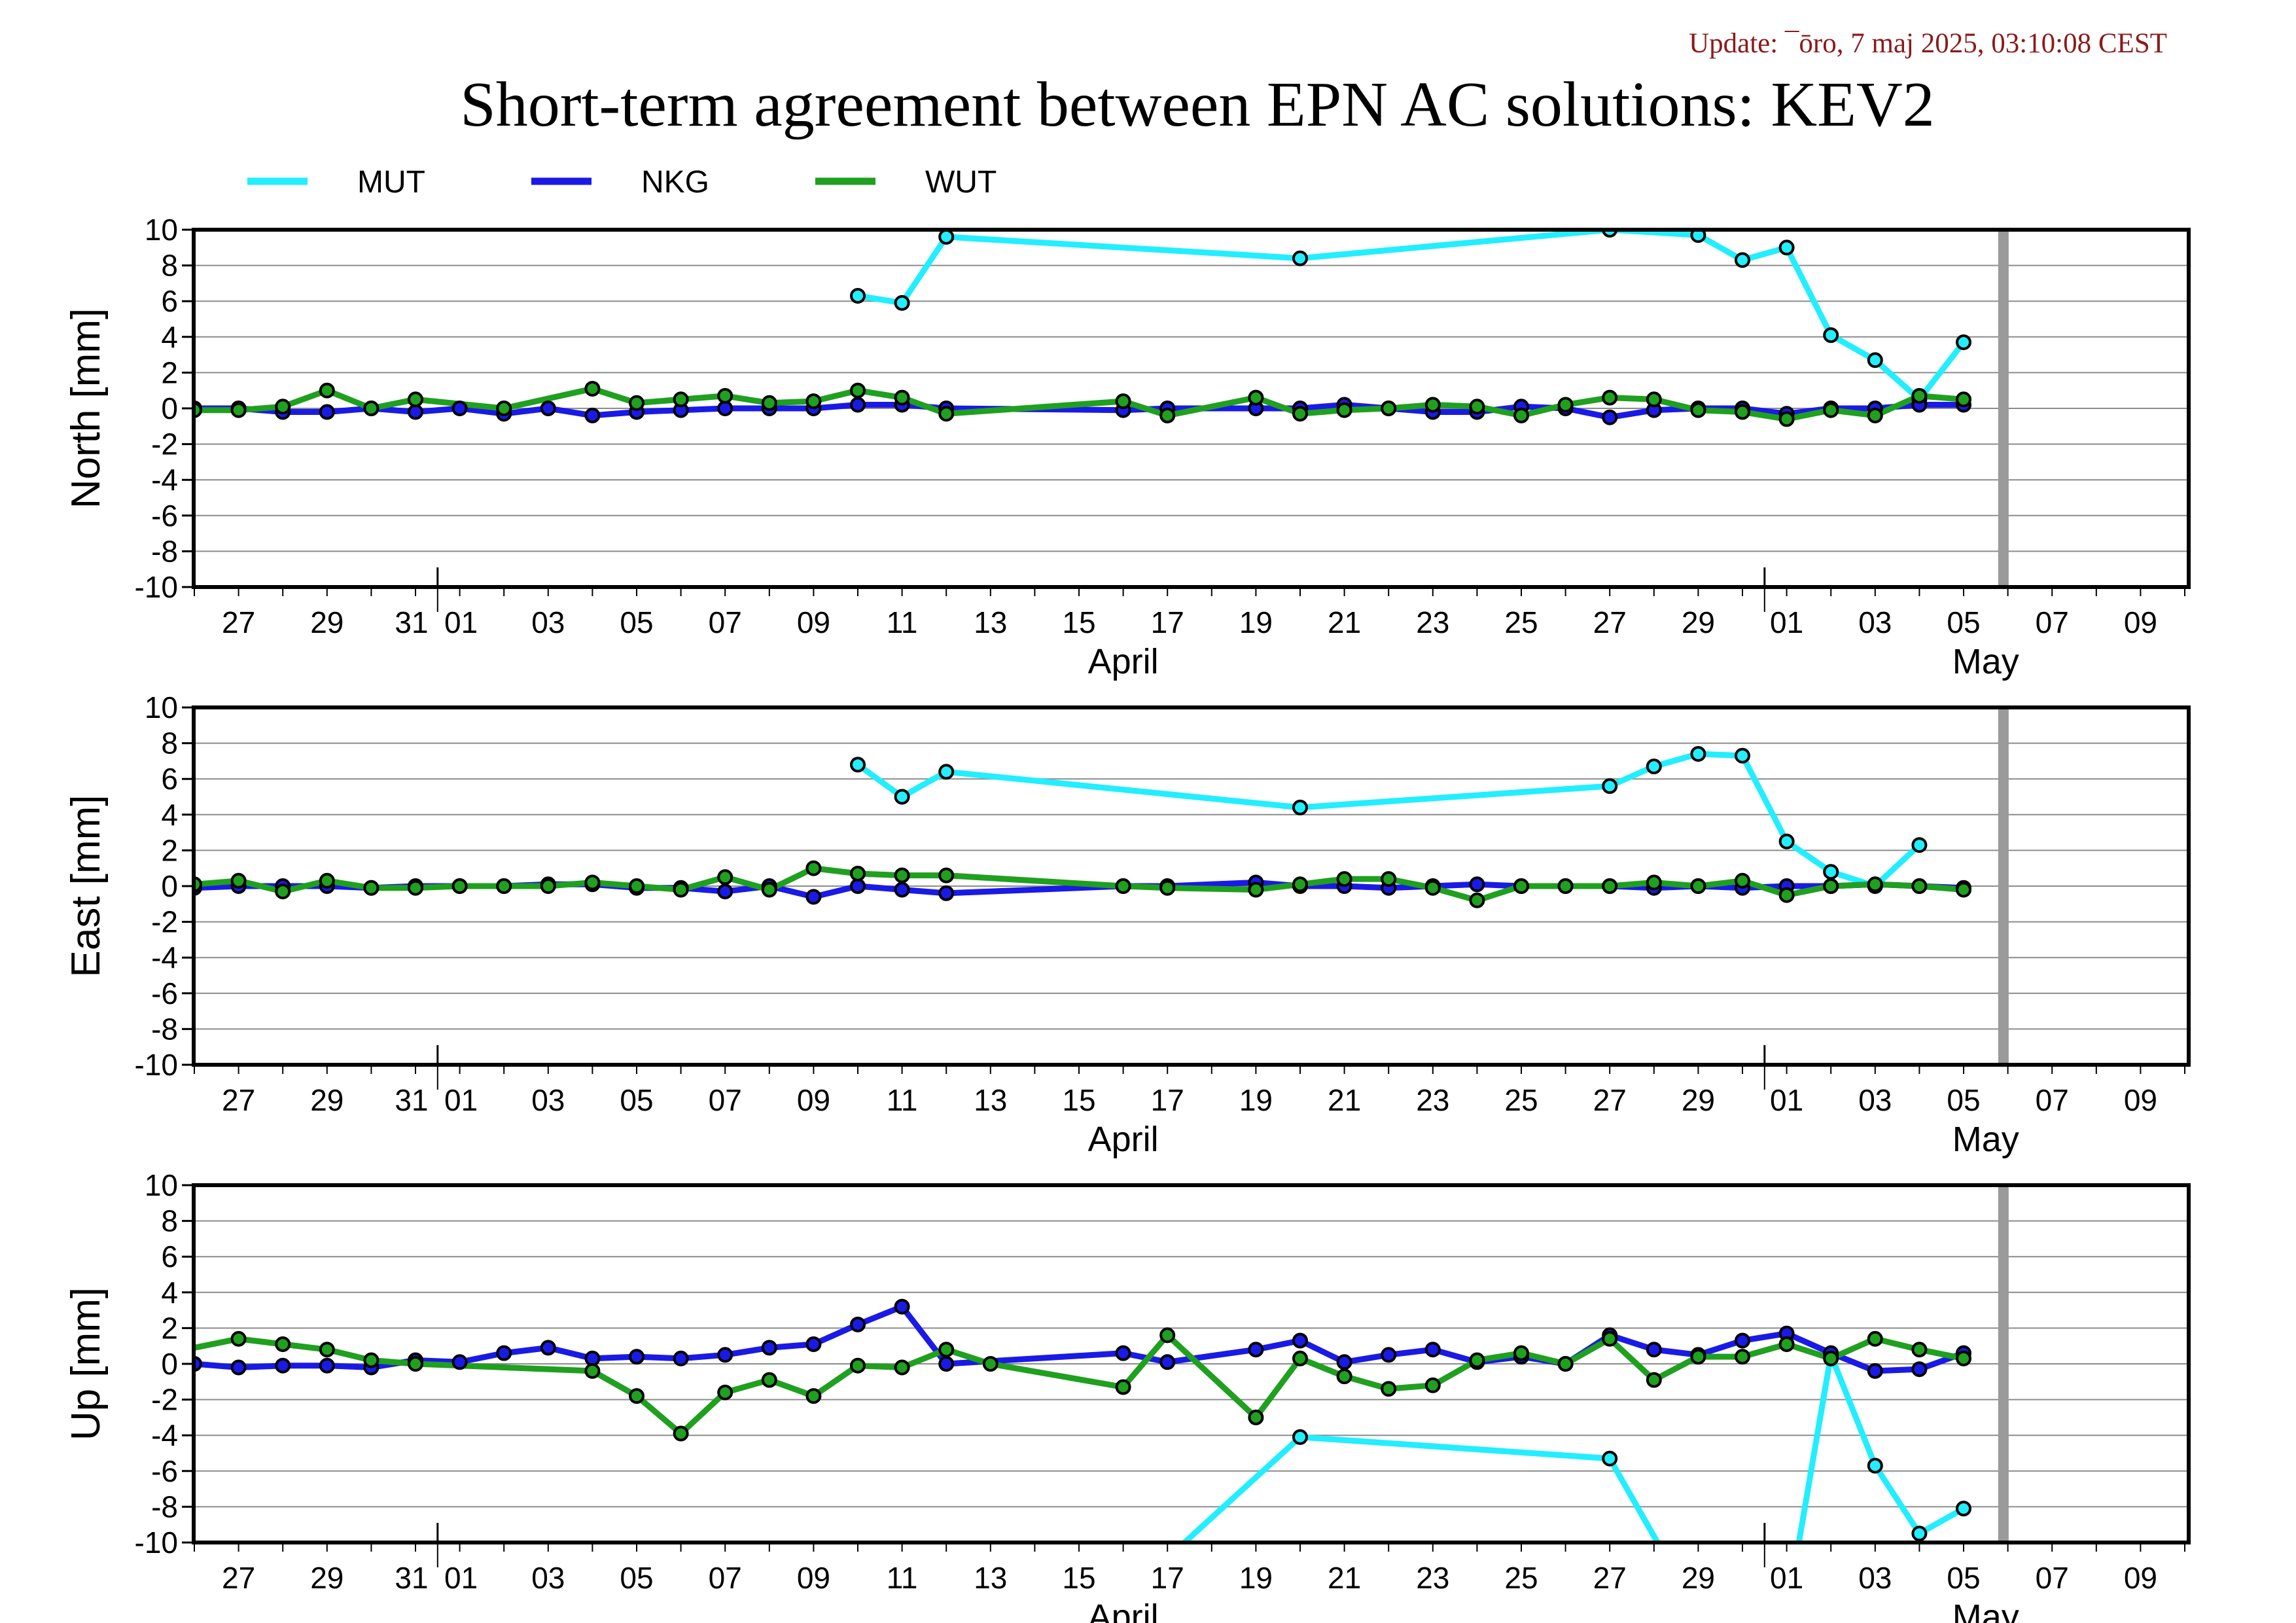 The height and width of the screenshot is (1623, 2296). Describe the element at coordinates (1432, 1100) in the screenshot. I see `x-tick-label: 23` at that location.